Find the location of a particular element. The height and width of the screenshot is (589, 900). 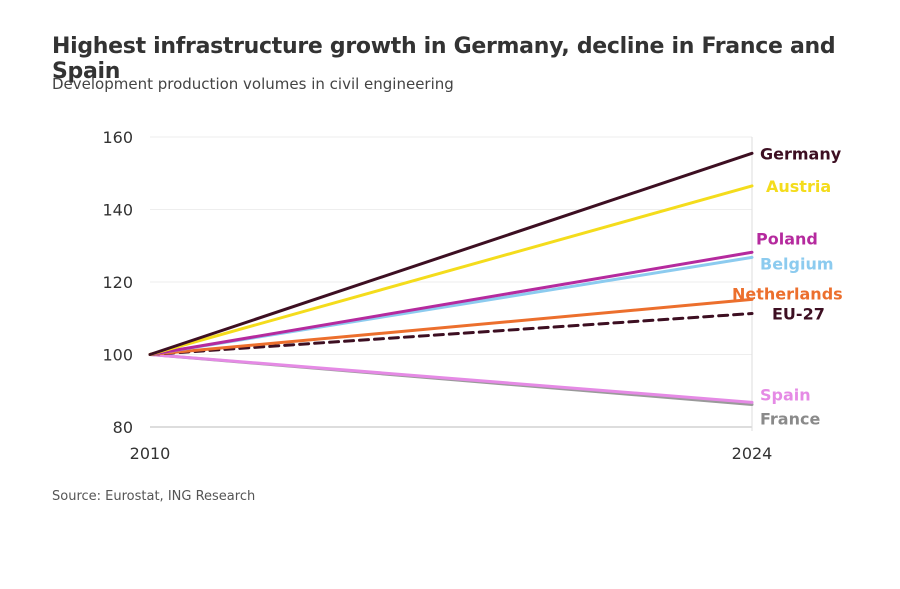

series-label-poland: Poland is located at coordinates (787, 238).